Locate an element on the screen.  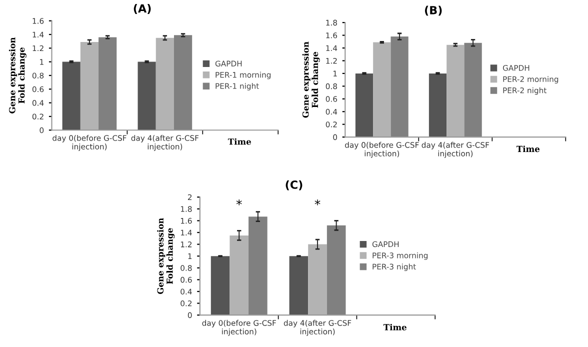
chart-title: (C) is located at coordinates (294, 185).